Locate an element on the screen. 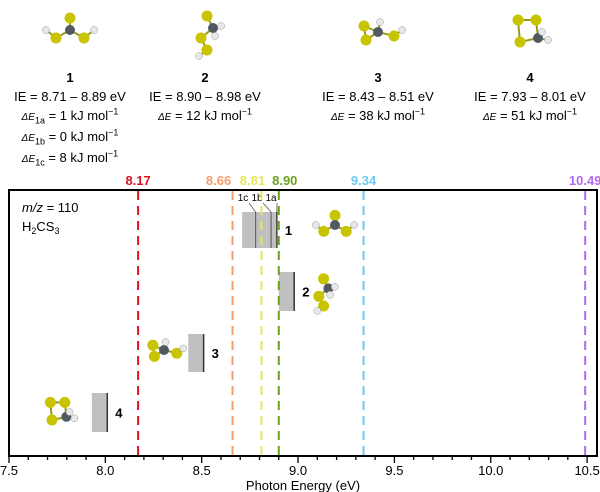 This screenshot has width=600, height=492. mz-label: m/z is located at coordinates (32, 207).